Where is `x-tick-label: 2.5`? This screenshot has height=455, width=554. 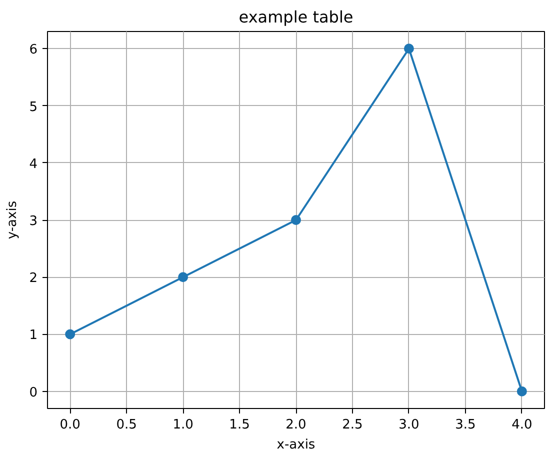
x-tick-label: 2.5 is located at coordinates (352, 425).